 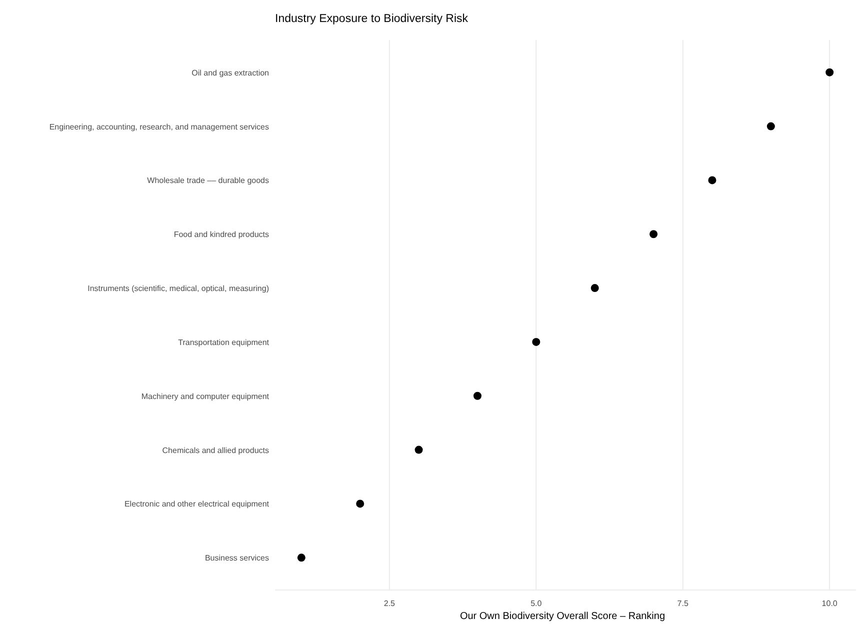 I want to click on y-tick-label: Food and kindred products, so click(x=221, y=235).